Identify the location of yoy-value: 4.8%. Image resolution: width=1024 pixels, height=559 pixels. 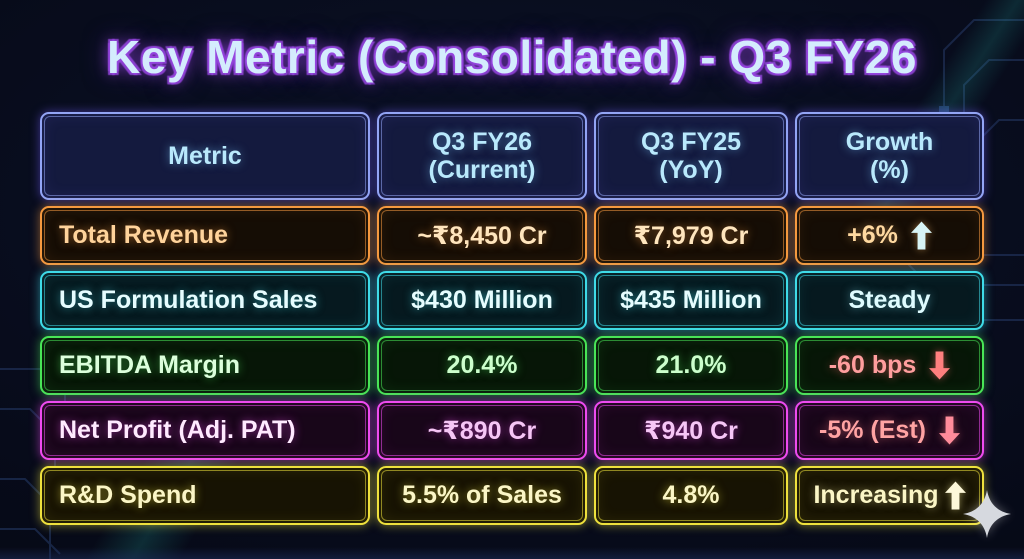
(691, 495).